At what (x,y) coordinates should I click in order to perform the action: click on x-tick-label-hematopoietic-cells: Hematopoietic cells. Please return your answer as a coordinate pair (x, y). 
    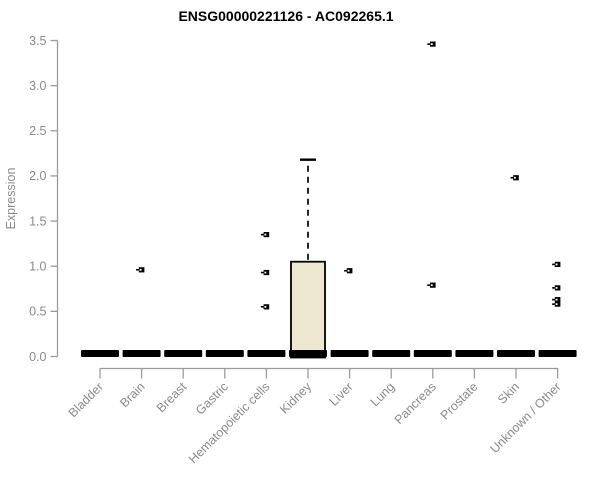
    Looking at the image, I should click on (229, 423).